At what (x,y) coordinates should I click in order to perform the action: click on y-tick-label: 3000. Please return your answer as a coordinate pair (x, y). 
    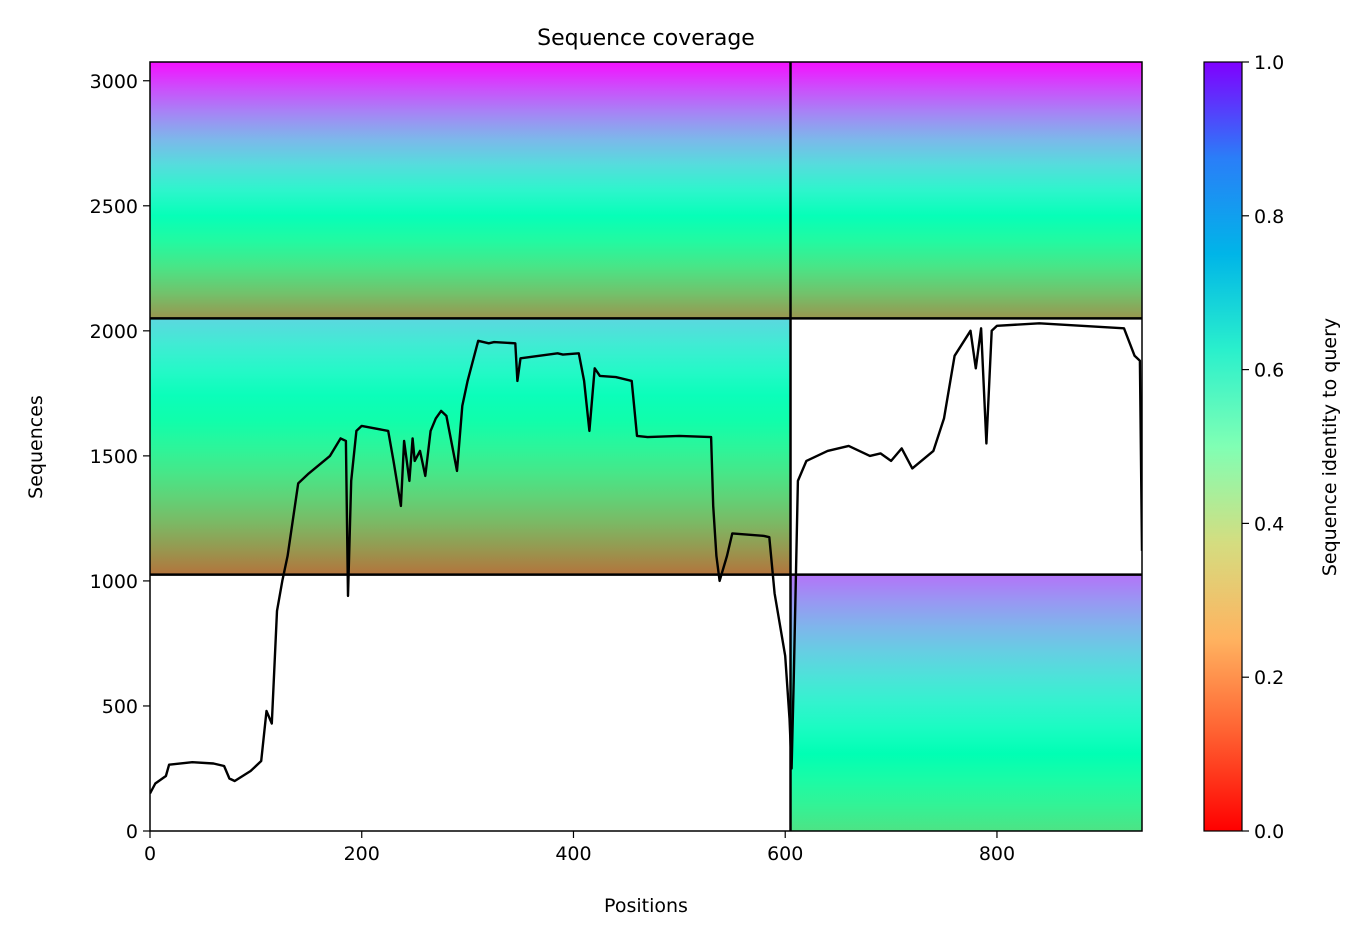
    Looking at the image, I should click on (114, 82).